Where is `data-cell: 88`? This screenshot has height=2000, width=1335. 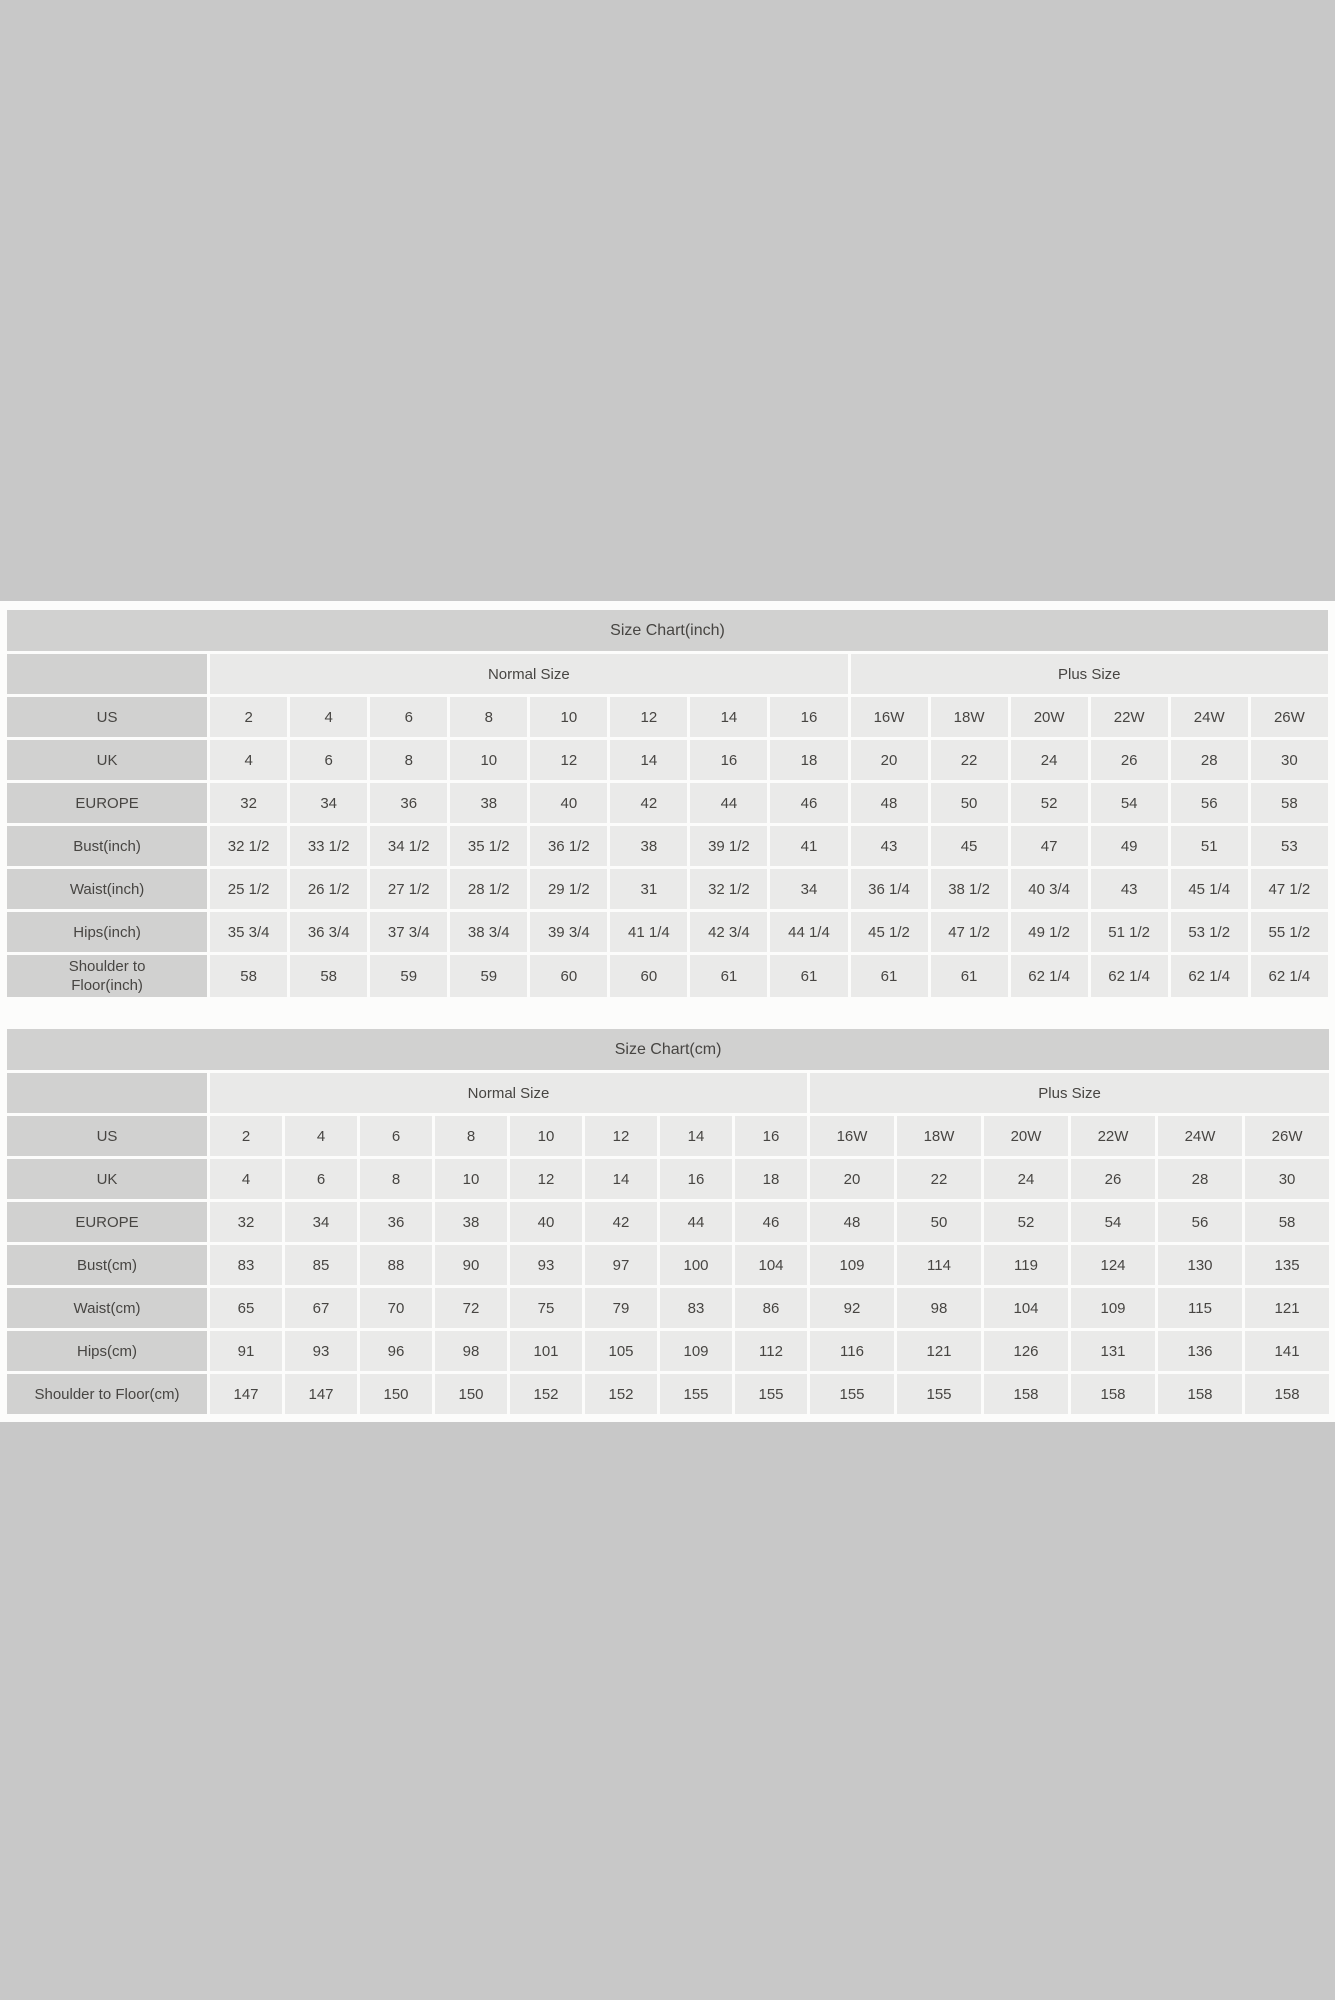 data-cell: 88 is located at coordinates (396, 1265).